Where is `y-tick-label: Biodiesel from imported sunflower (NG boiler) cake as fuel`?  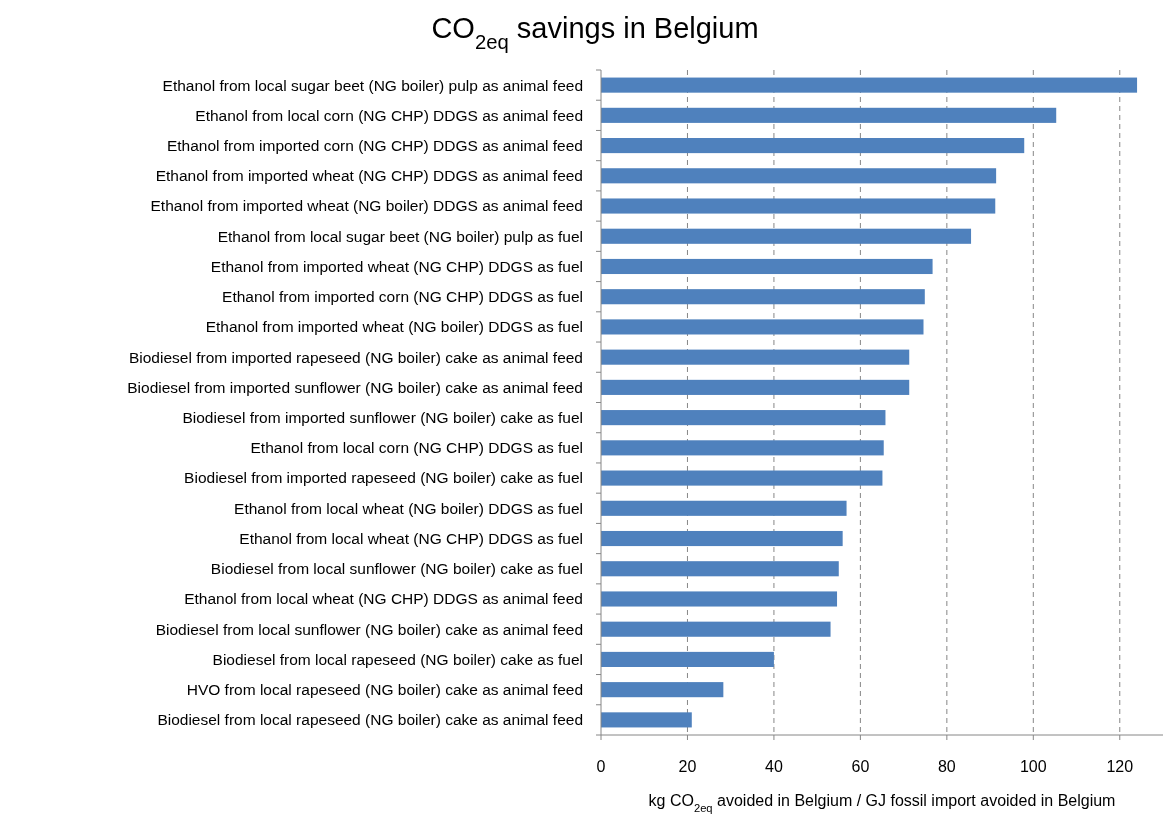
y-tick-label: Biodiesel from imported sunflower (NG boiler) cake as fuel is located at coordinates (382, 418).